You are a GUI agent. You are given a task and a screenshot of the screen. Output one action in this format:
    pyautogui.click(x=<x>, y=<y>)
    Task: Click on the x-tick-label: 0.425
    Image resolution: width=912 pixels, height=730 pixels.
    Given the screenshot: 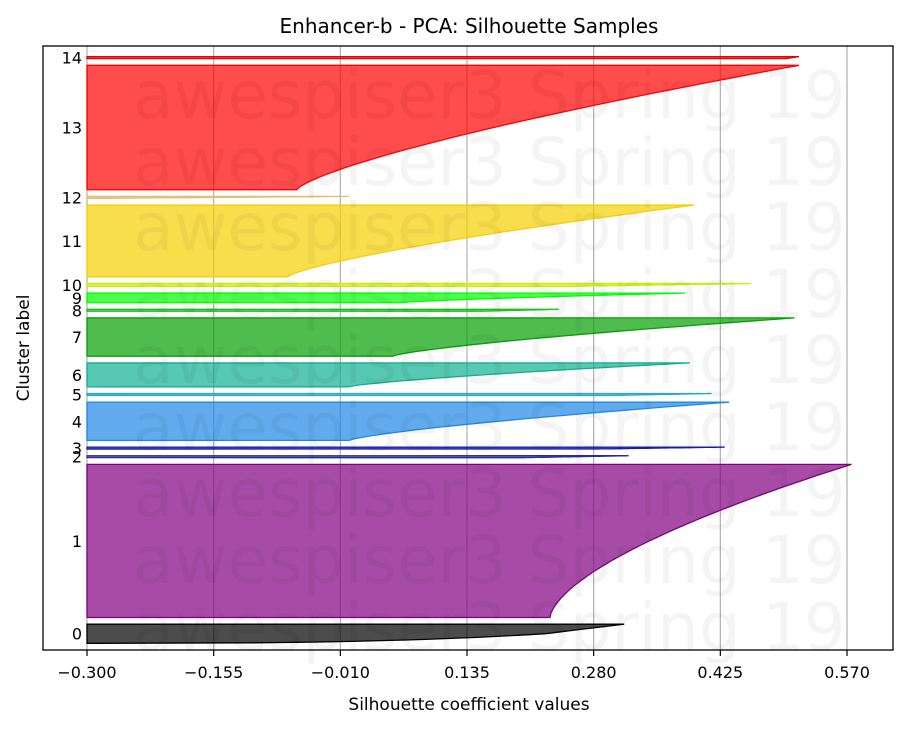 What is the action you would take?
    pyautogui.click(x=720, y=672)
    